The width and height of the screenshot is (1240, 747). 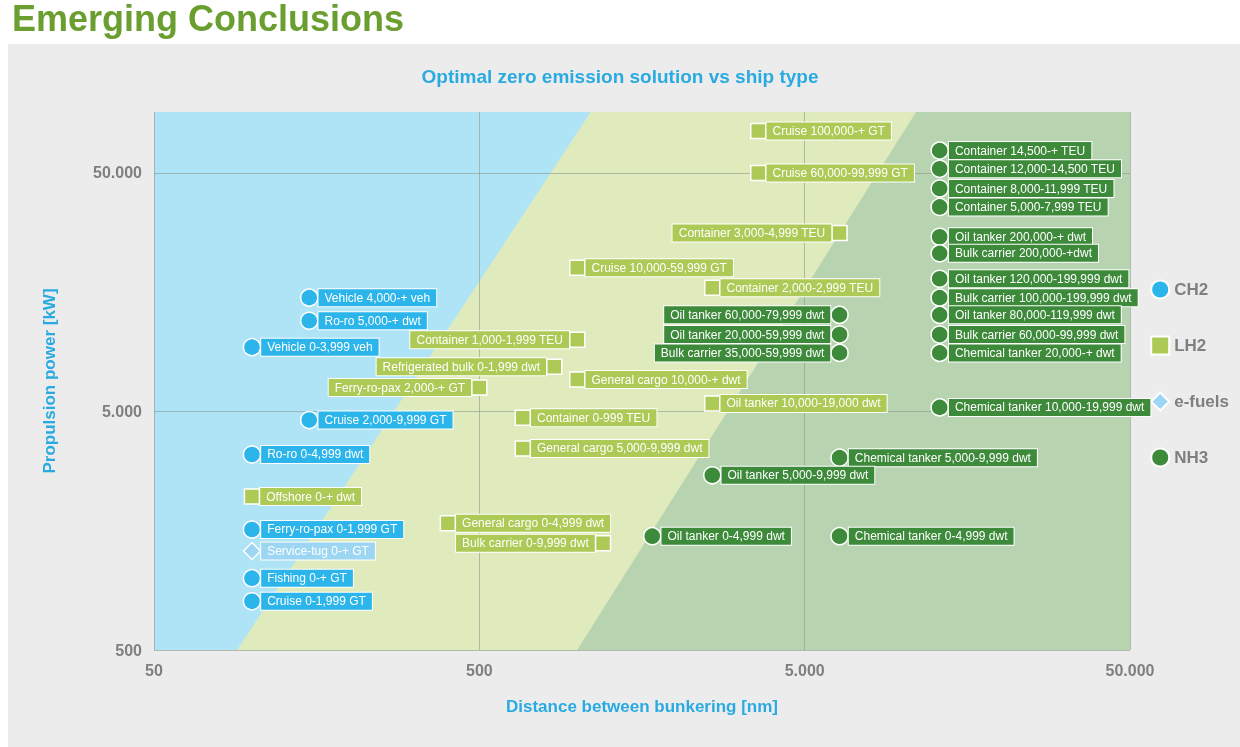 What do you see at coordinates (742, 352) in the screenshot?
I see `data-label: Bulk carrier 35,000-59,999 dwt` at bounding box center [742, 352].